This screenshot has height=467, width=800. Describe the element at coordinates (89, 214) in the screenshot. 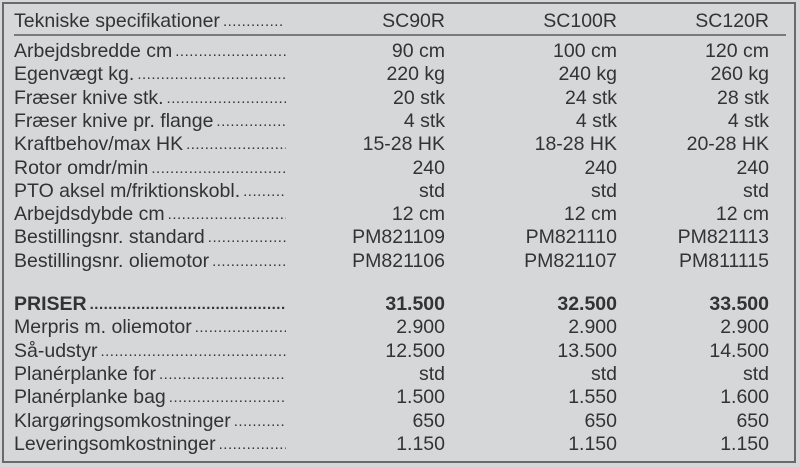

I see `row-label: Arbejdsdybde cm` at that location.